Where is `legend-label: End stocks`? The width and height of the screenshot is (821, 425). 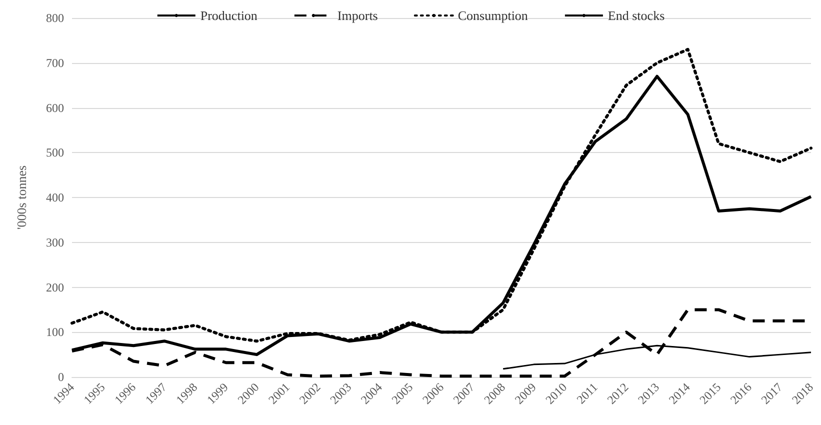
legend-label: End stocks is located at coordinates (636, 15).